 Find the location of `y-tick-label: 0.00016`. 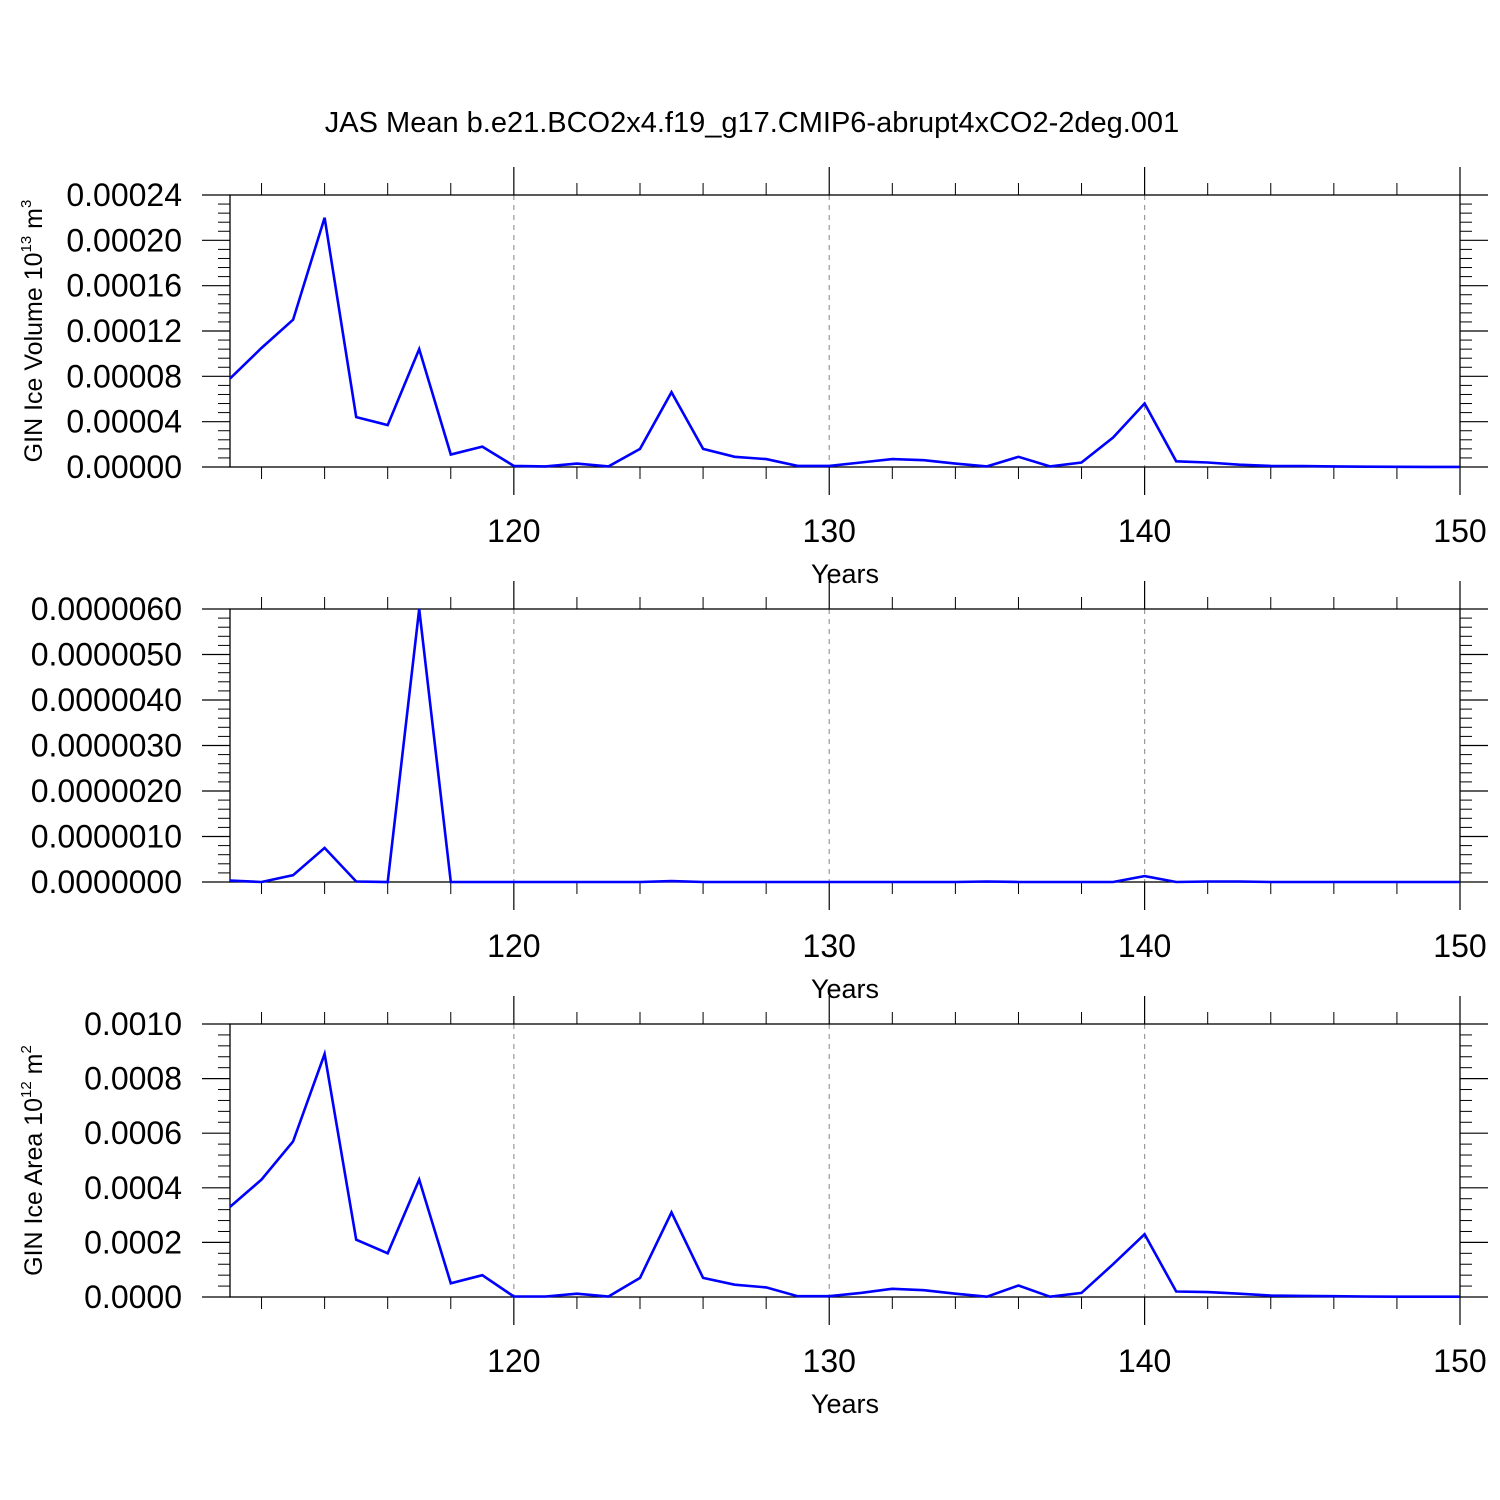

y-tick-label: 0.00016 is located at coordinates (124, 286).